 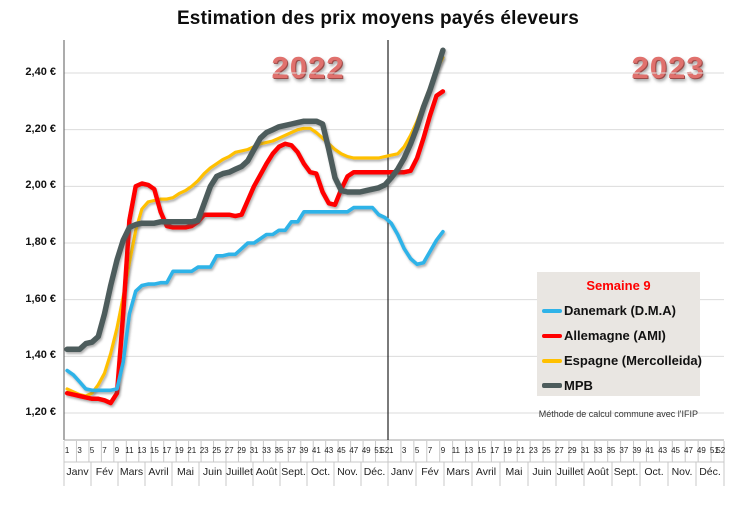 I want to click on legend-item-espagne: Espagne (Mercolleida), so click(x=619, y=360).